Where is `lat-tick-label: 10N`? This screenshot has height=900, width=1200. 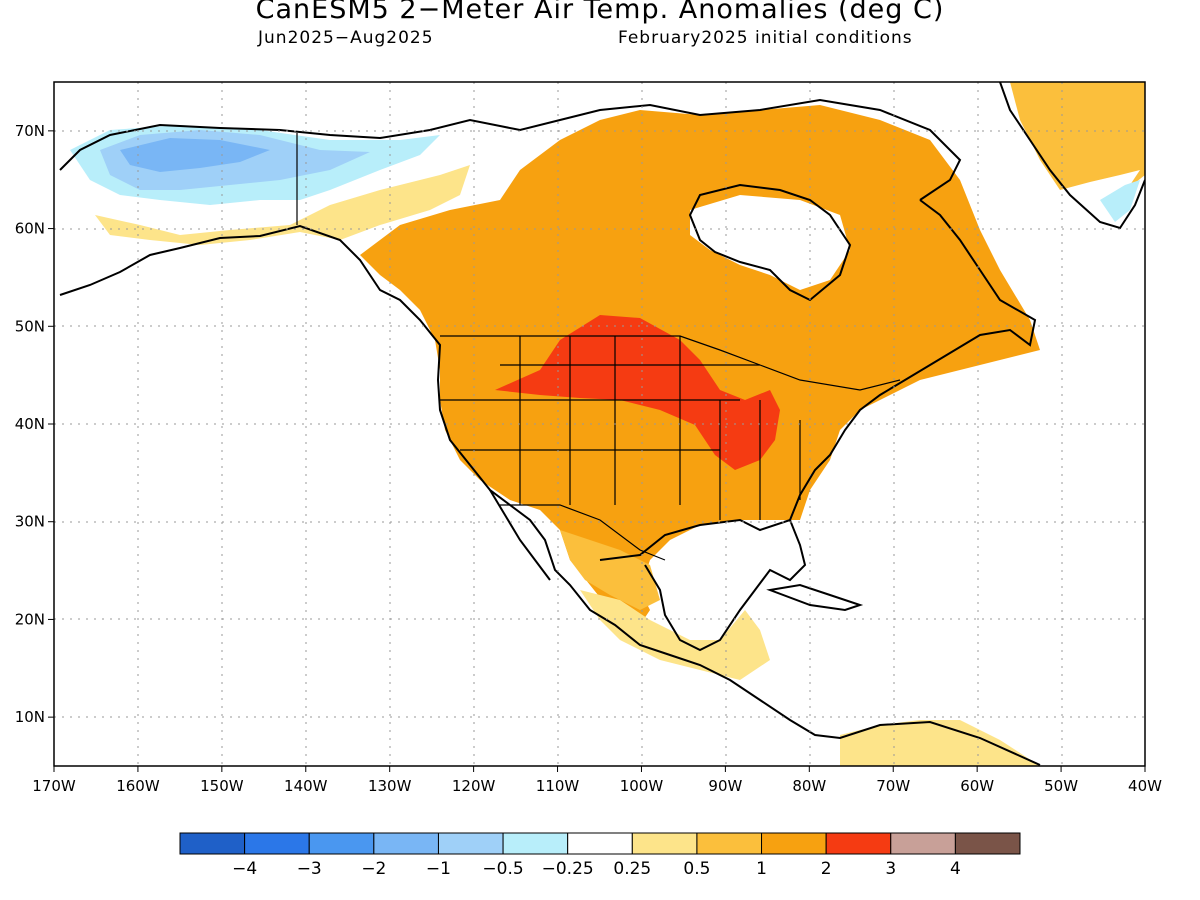
lat-tick-label: 10N is located at coordinates (30, 717).